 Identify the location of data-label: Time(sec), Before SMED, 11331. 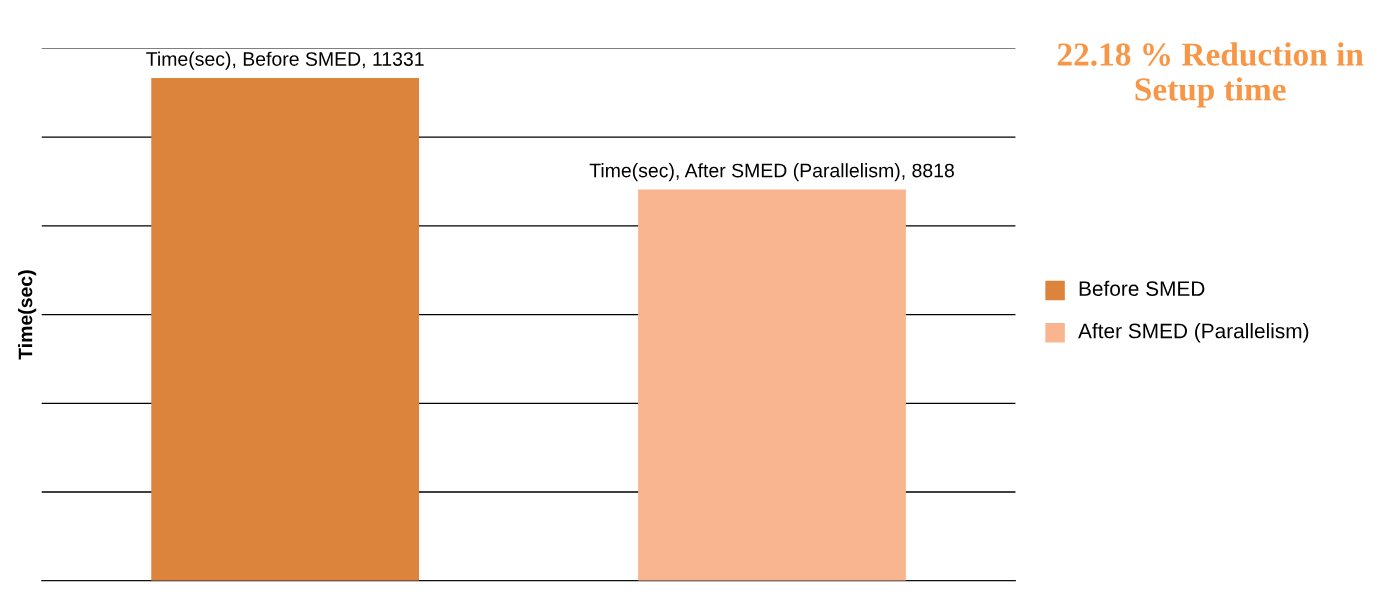
(285, 60).